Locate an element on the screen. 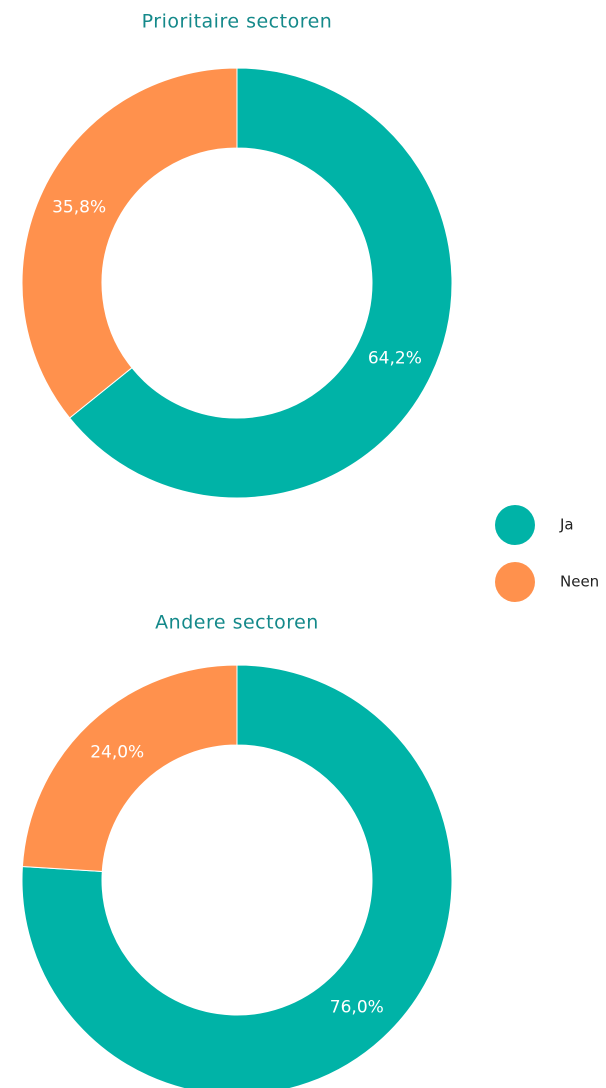 Image resolution: width=606 pixels, height=1088 pixels. value-label: 24,0% is located at coordinates (117, 752).